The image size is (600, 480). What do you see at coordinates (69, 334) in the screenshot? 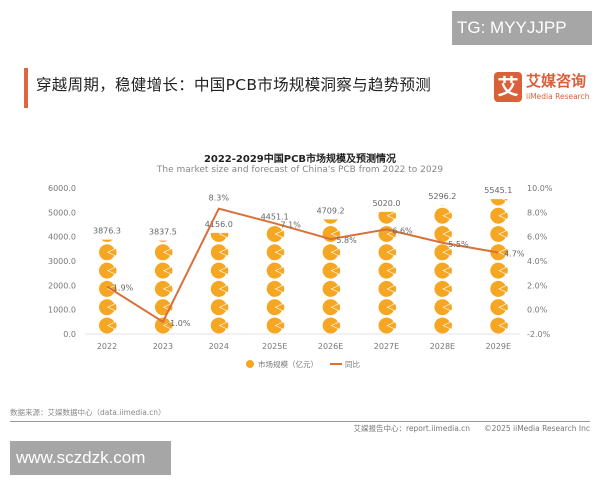
I see `y-left-tick: 0.0` at bounding box center [69, 334].